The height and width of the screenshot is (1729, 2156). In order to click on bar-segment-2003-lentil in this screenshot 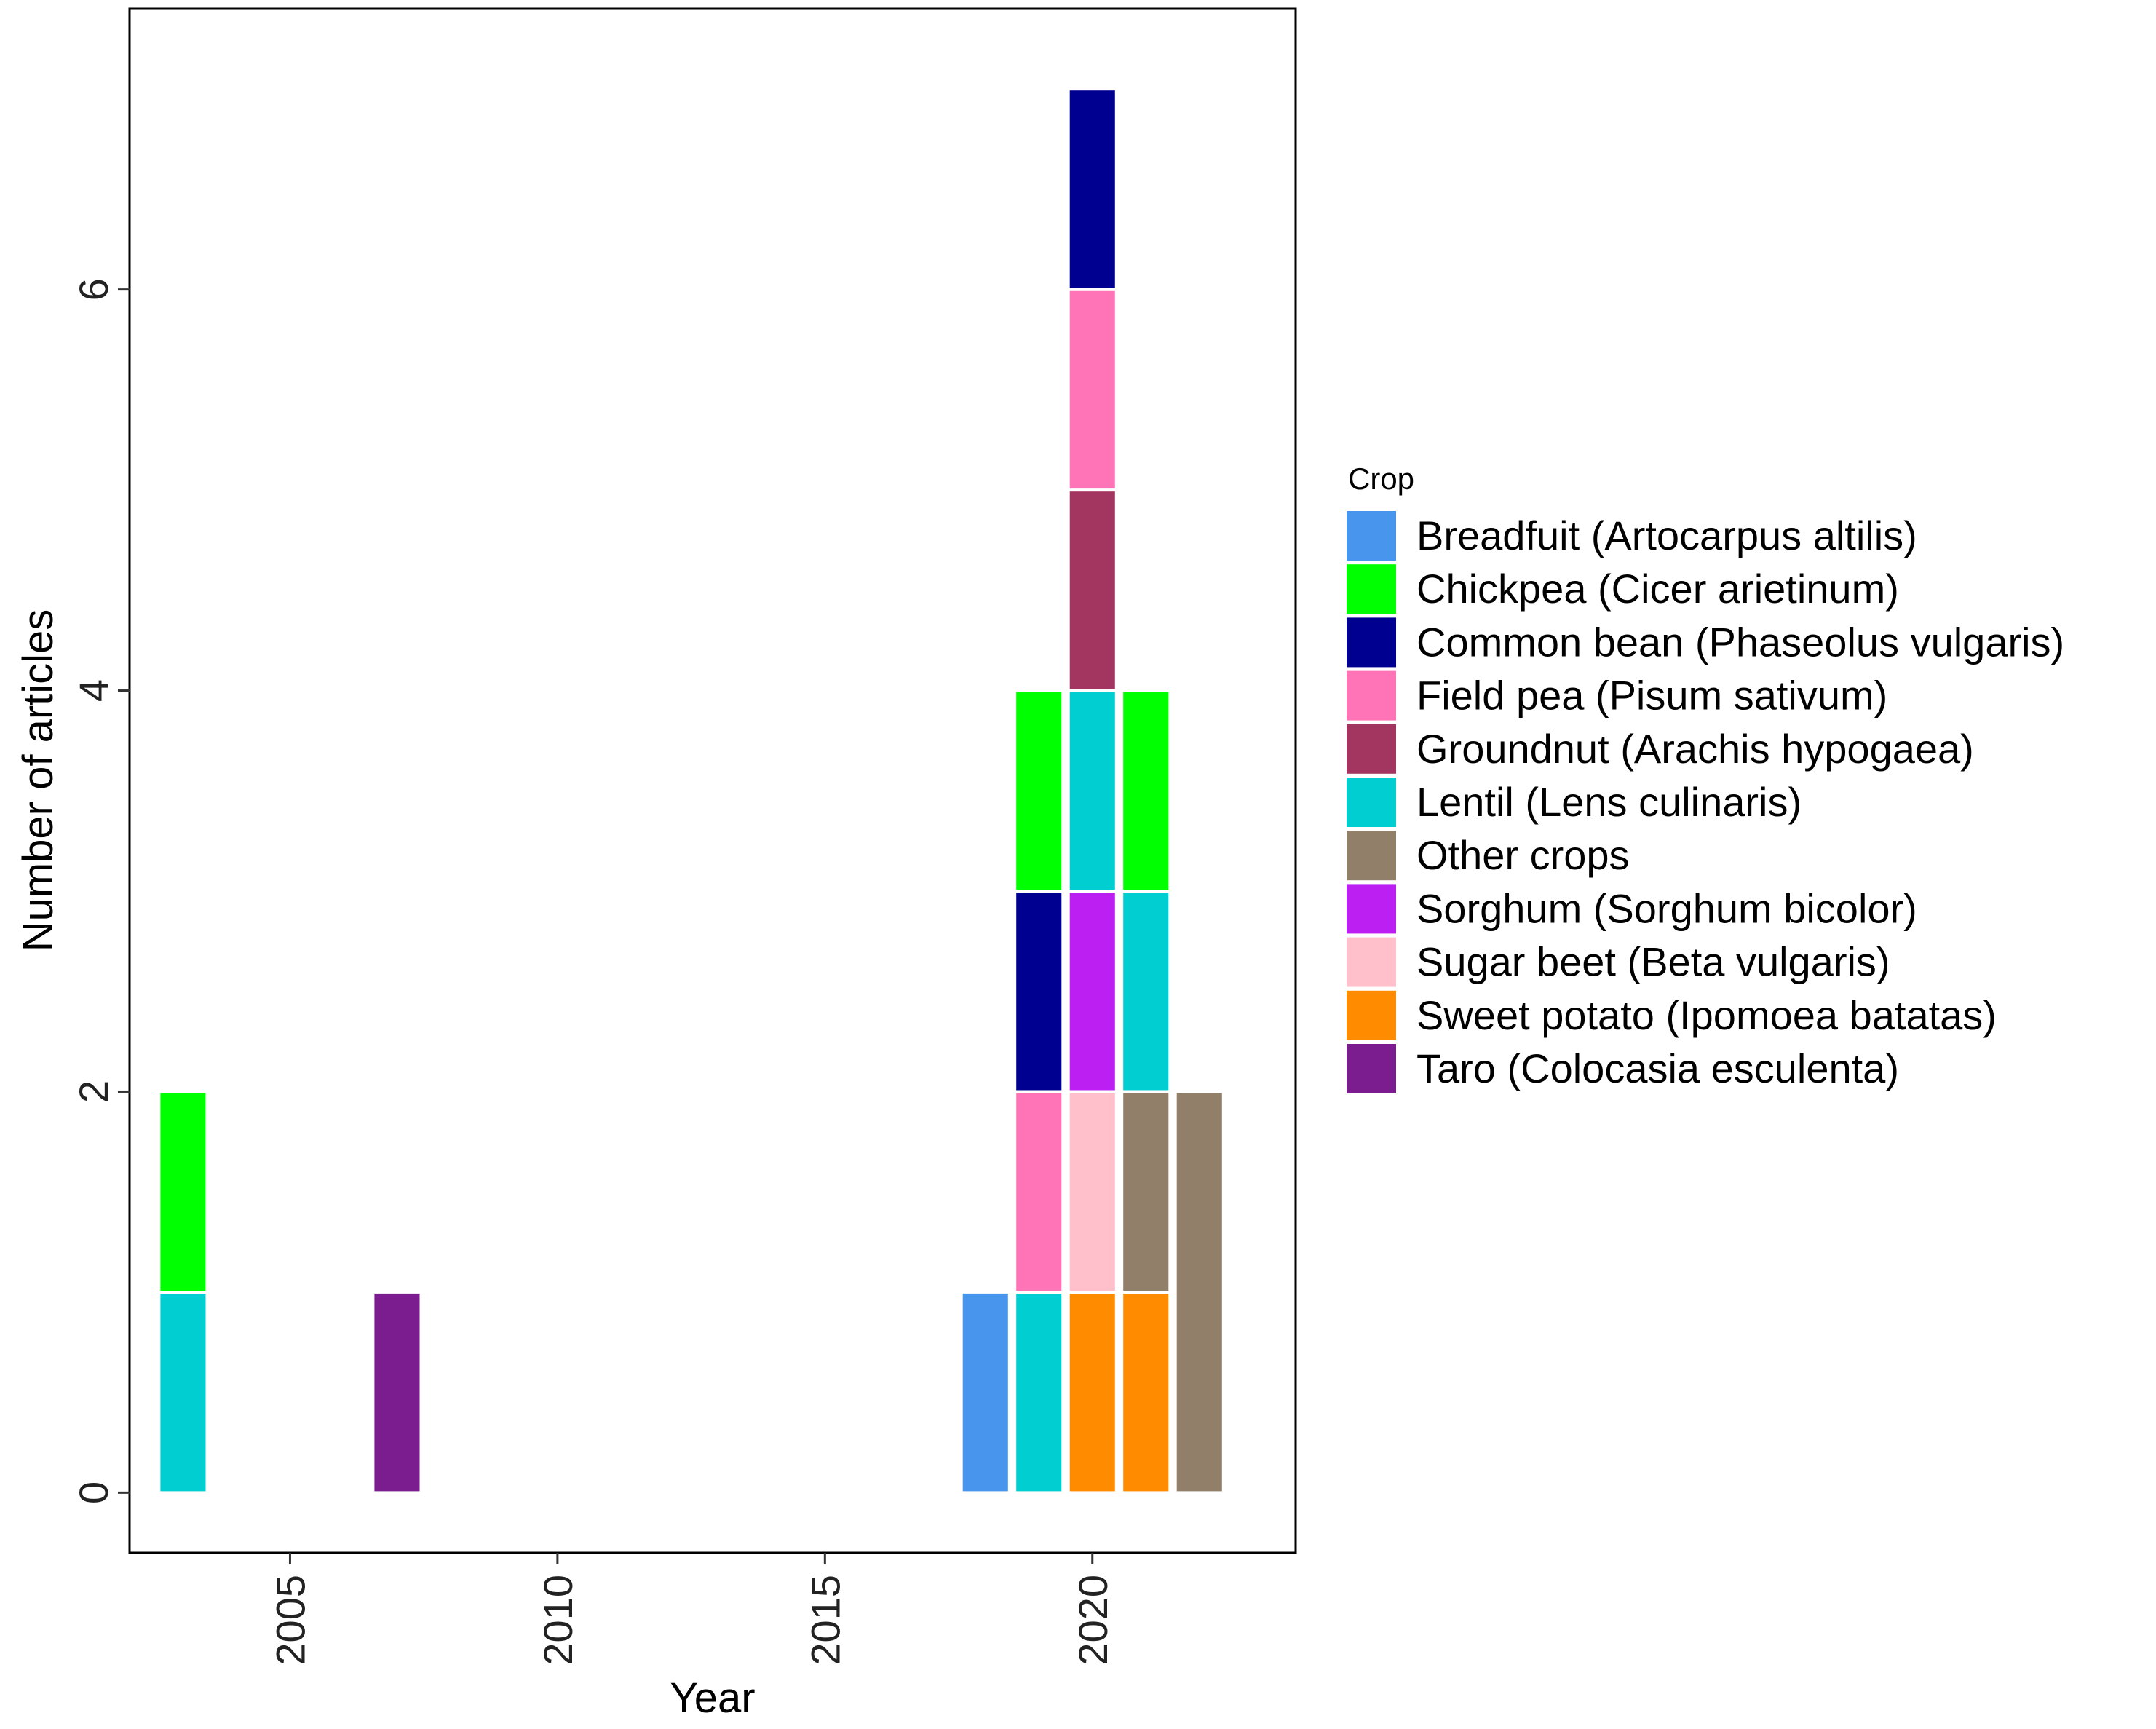, I will do `click(183, 1392)`.